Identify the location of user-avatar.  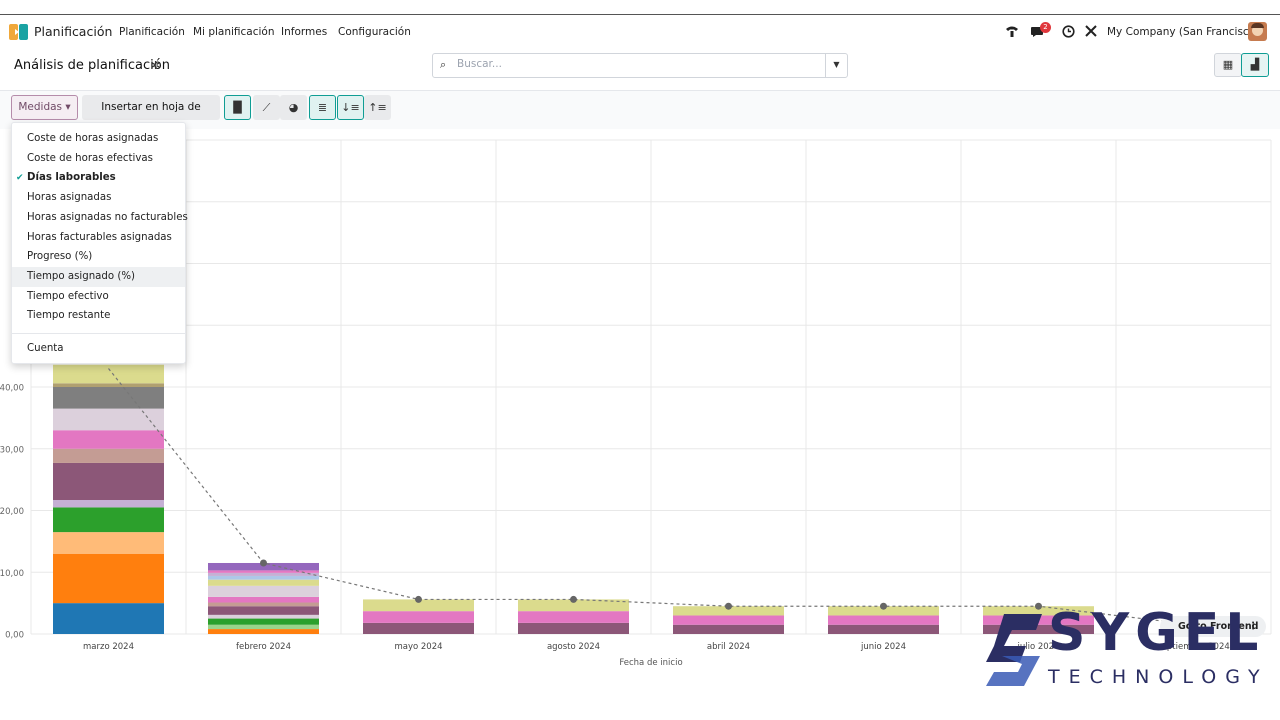
(1257, 31).